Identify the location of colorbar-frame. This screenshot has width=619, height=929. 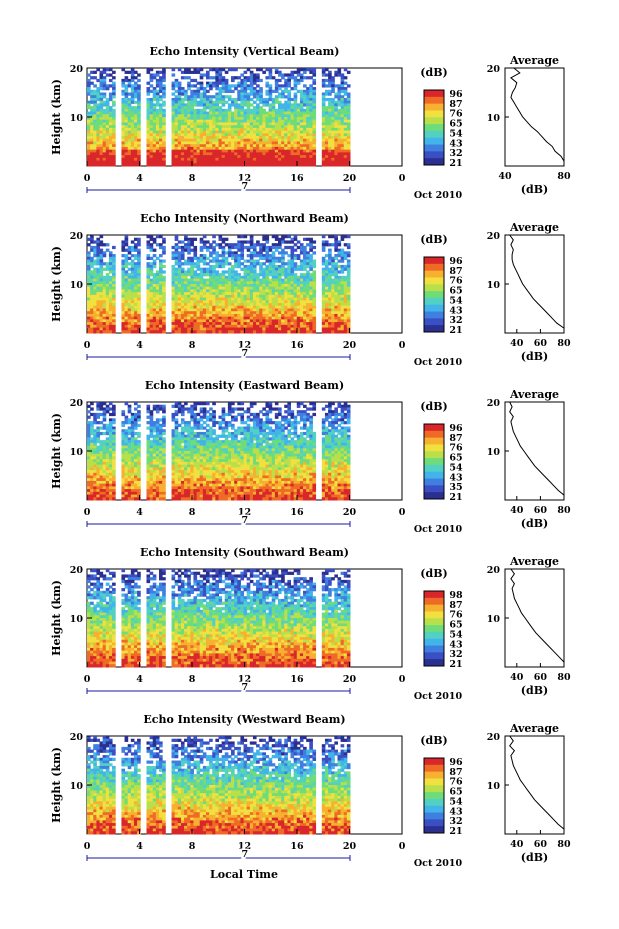
(434, 127).